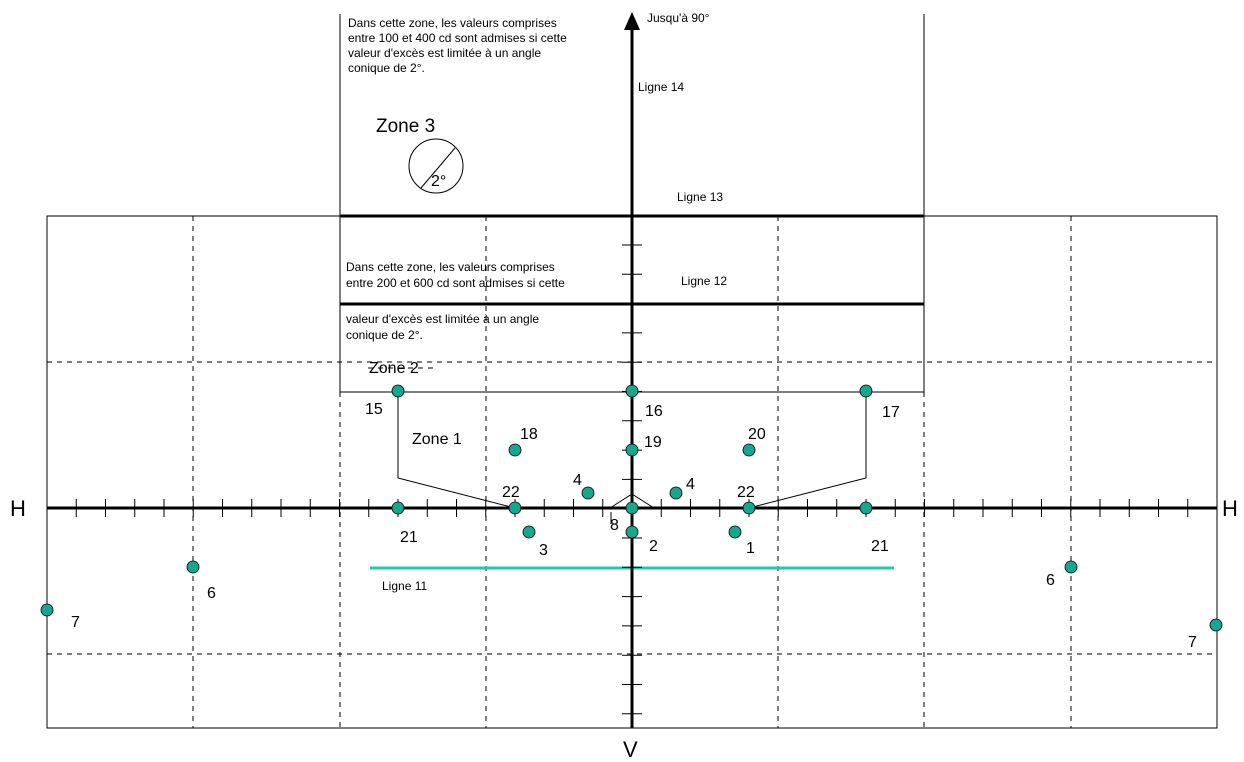 The height and width of the screenshot is (762, 1244). What do you see at coordinates (1071, 567) in the screenshot?
I see `point-6-right` at bounding box center [1071, 567].